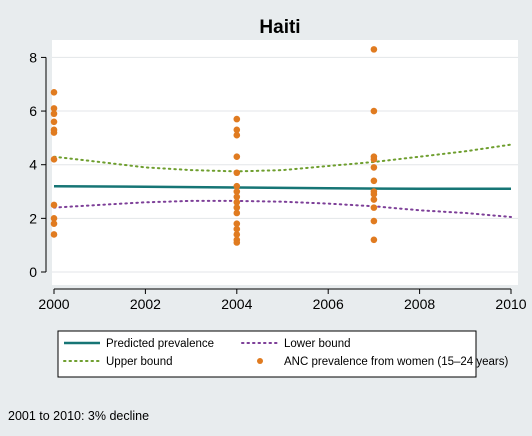  I want to click on y-tick-label: 8, so click(33, 57).